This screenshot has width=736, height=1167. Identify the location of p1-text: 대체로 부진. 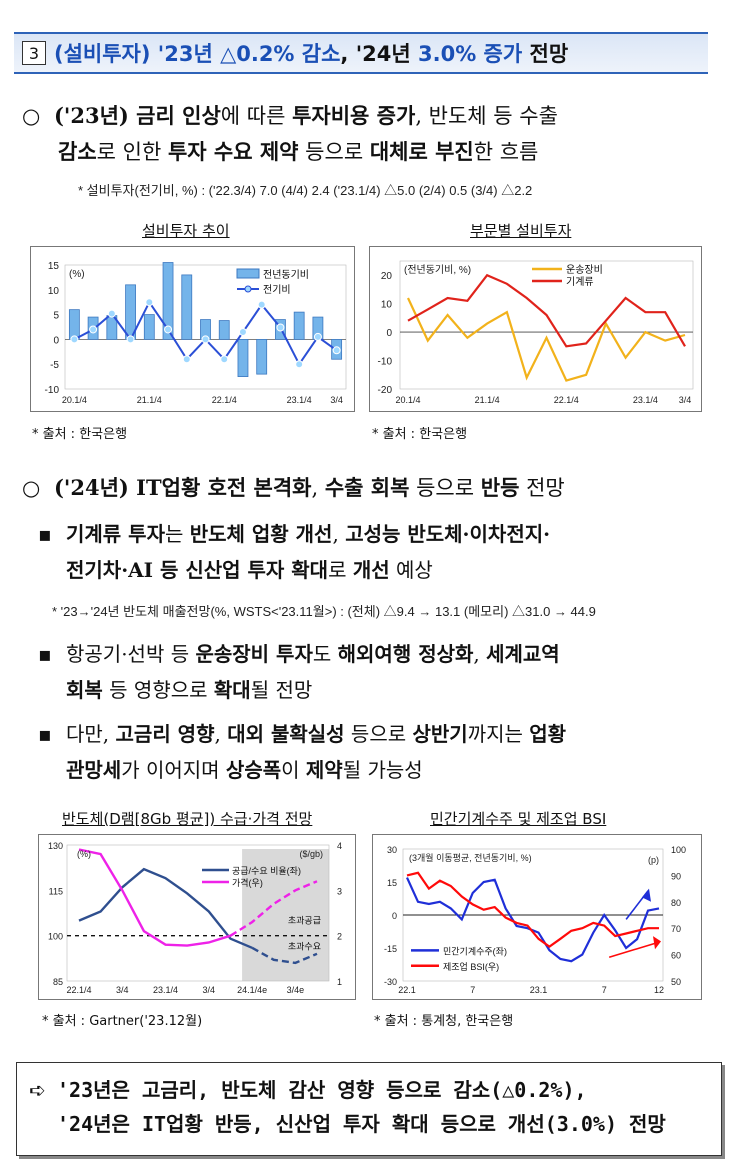
(421, 151).